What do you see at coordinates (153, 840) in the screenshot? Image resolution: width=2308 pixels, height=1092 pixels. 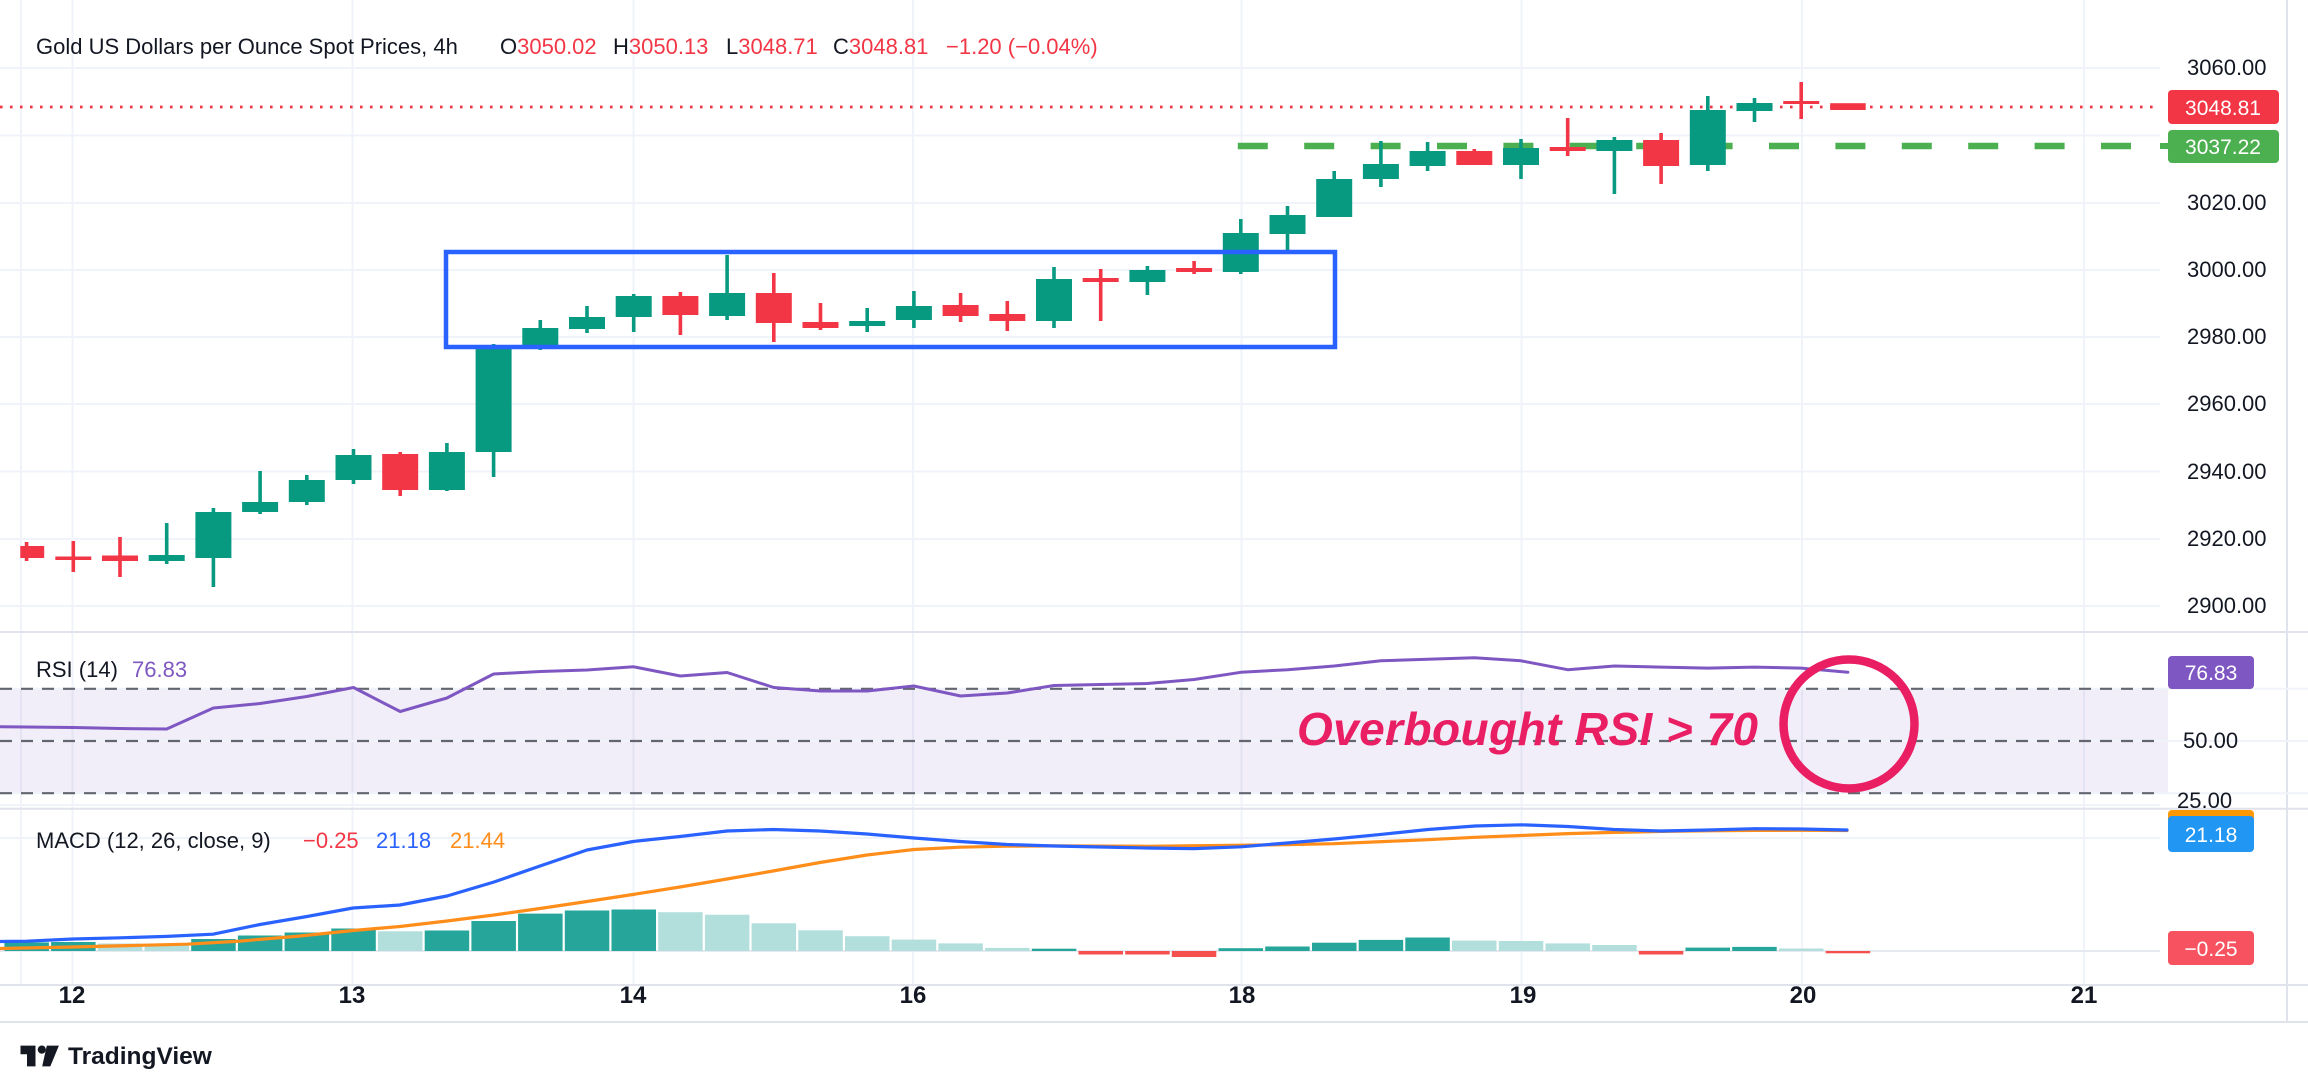 I see `svg-text: MACD (12, 26, close, 9)` at bounding box center [153, 840].